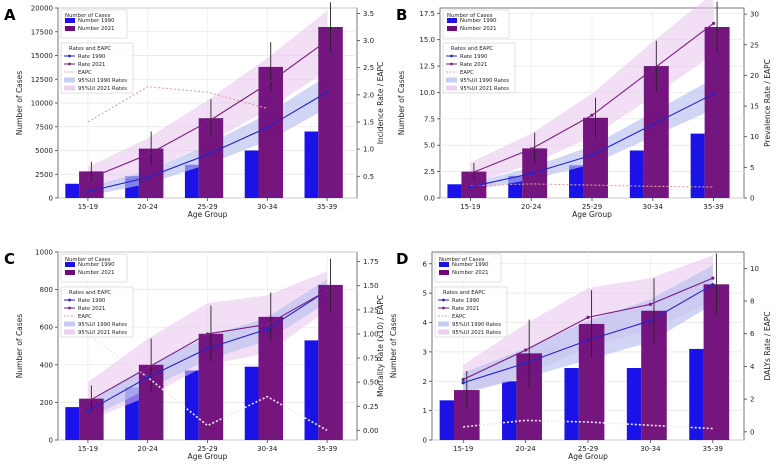 This screenshot has width=779, height=468. Describe the element at coordinates (767, 103) in the screenshot. I see `y2-axis-label: Prevalence Rate / EAPC` at that location.